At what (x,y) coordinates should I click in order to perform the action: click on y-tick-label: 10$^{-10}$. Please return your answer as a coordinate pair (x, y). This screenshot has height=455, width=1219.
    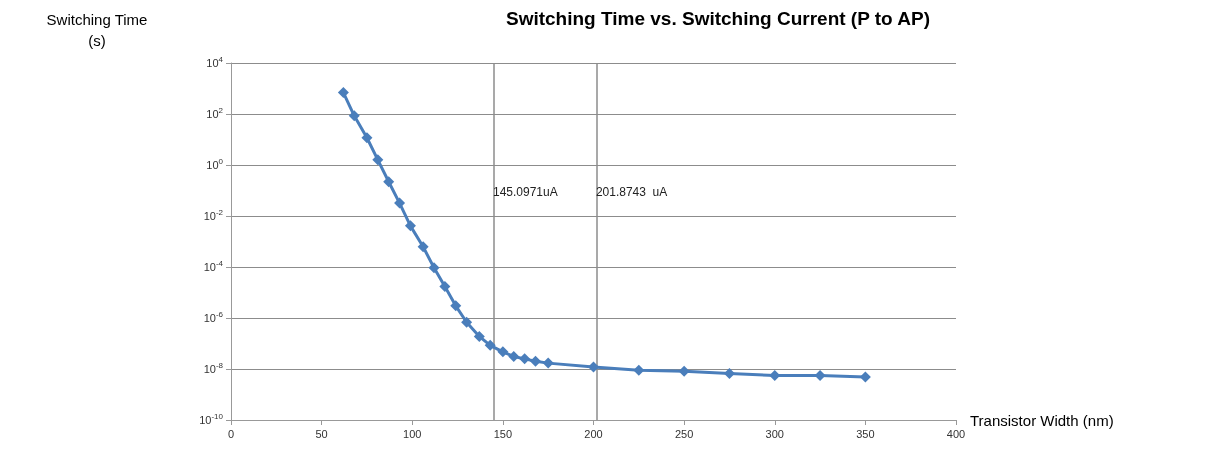
    Looking at the image, I should click on (211, 419).